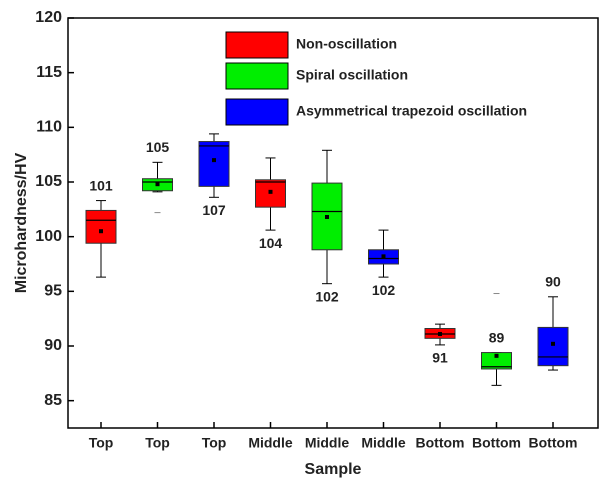  I want to click on y-tick-label: 115, so click(49, 72).